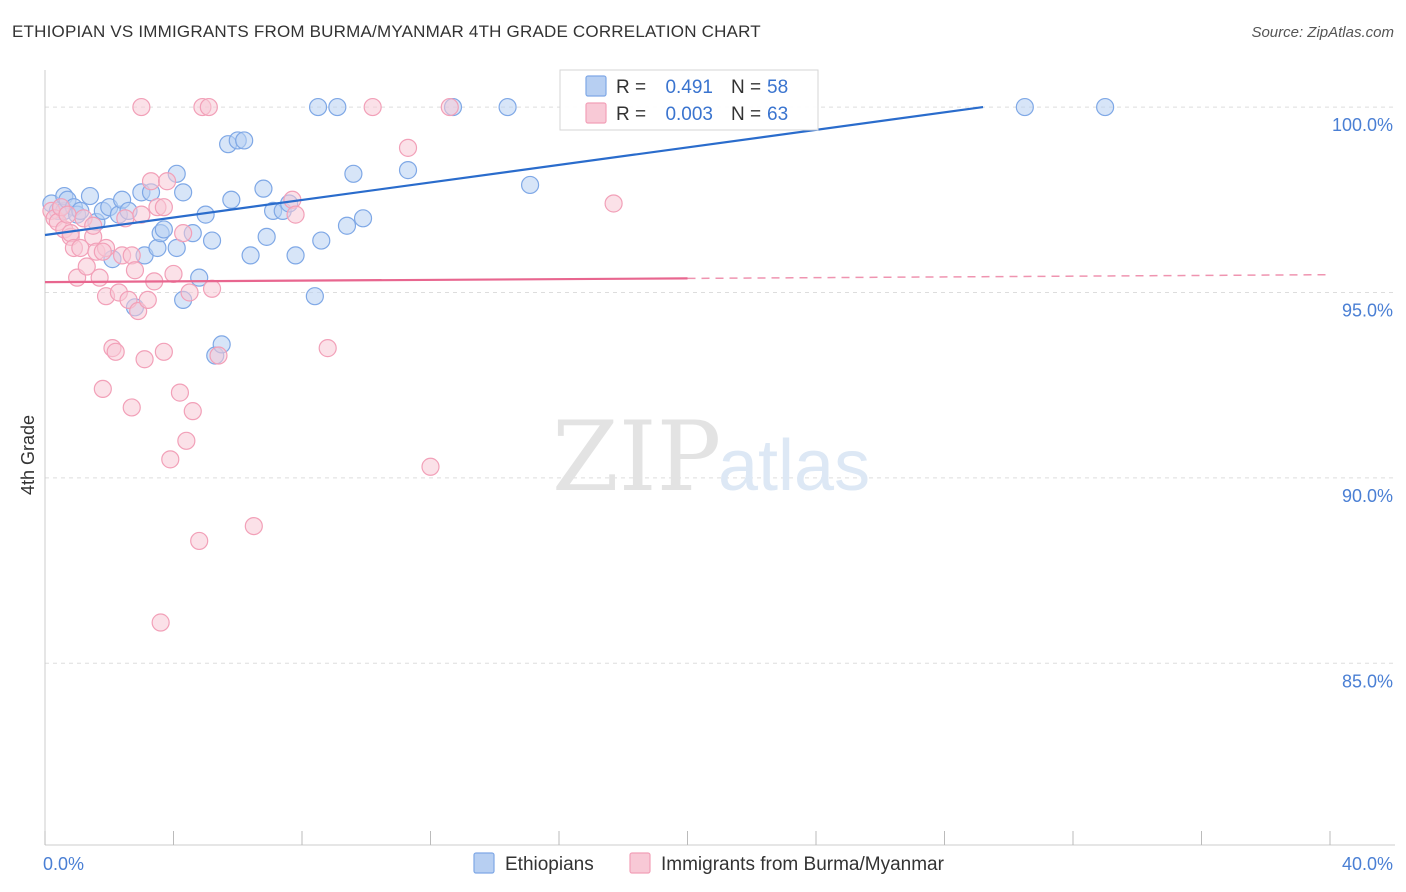 The height and width of the screenshot is (892, 1406). What do you see at coordinates (1362, 403) in the screenshot?
I see `y-tick-labels: 100.0% 95.0% 90.0% 85.0%` at bounding box center [1362, 403].